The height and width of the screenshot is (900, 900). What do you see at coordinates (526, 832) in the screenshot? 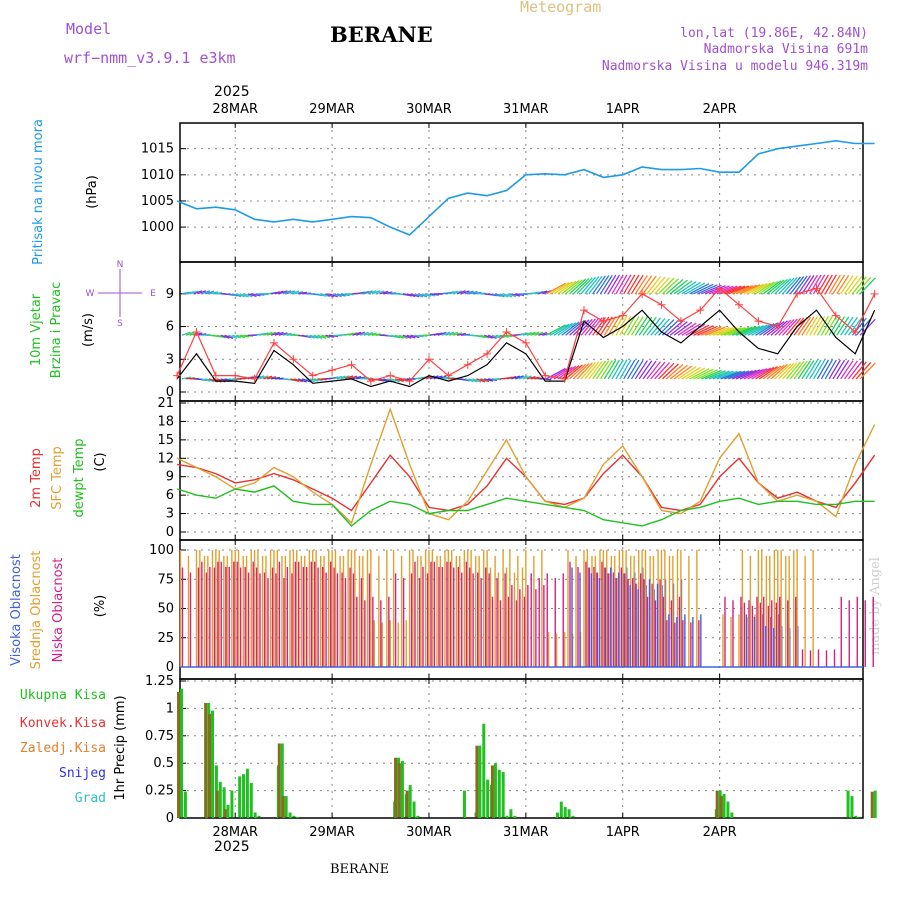
I see `x-tick-label-bottom: 31MAR` at bounding box center [526, 832].